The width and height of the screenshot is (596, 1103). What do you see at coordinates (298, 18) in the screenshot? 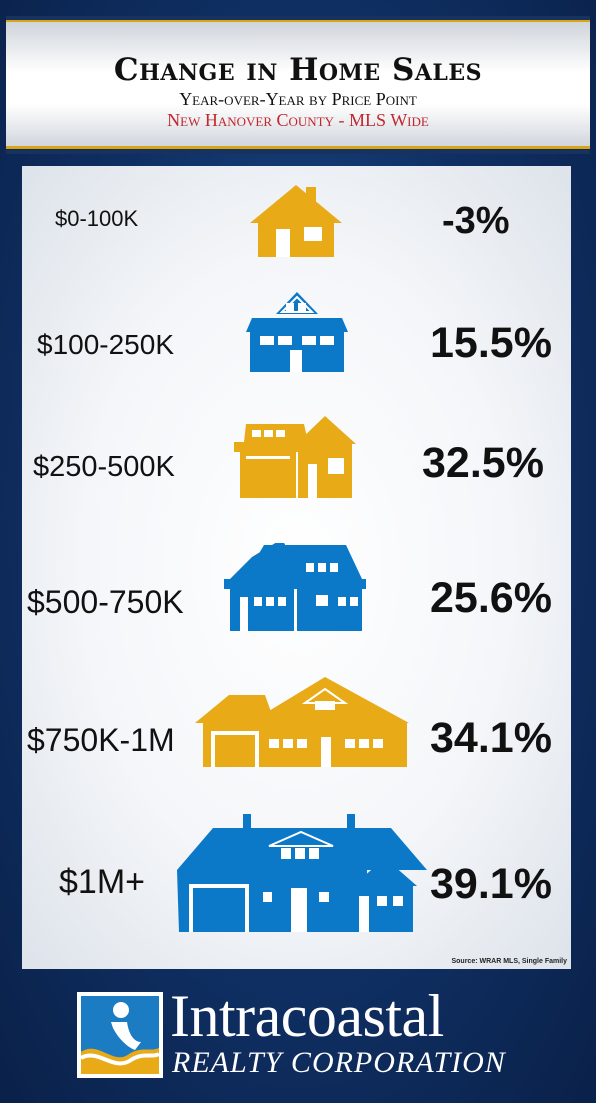
I see `top-rule` at bounding box center [298, 18].